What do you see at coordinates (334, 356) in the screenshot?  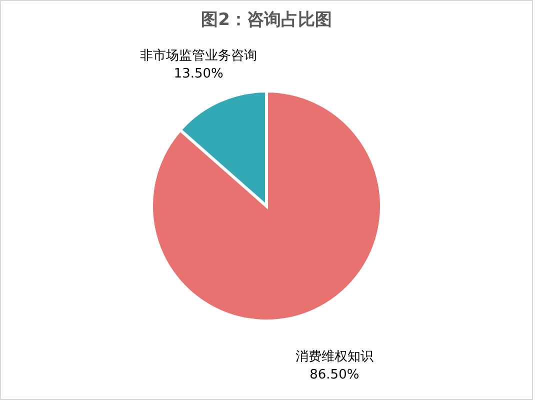 I see `slice-label: 消费维权知识` at bounding box center [334, 356].